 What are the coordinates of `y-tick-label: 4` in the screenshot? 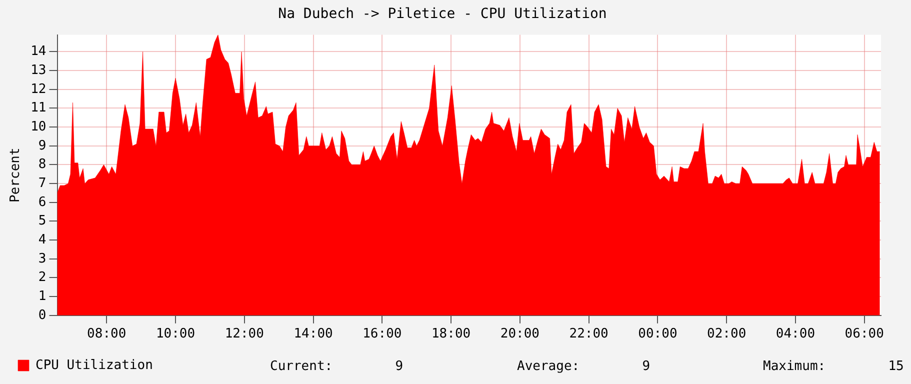 It's located at (42, 240).